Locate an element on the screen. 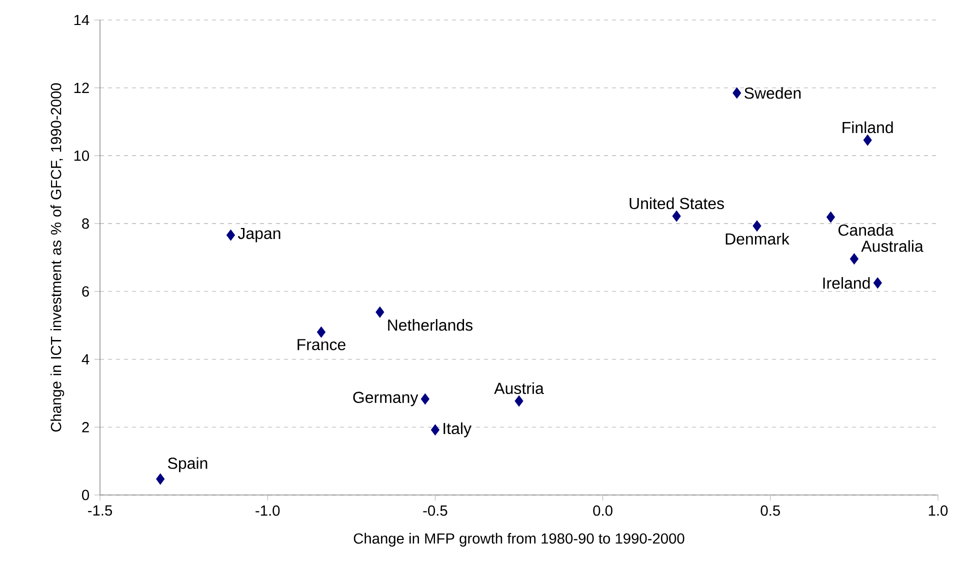 The image size is (957, 570). annotation: Netherlands is located at coordinates (430, 325).